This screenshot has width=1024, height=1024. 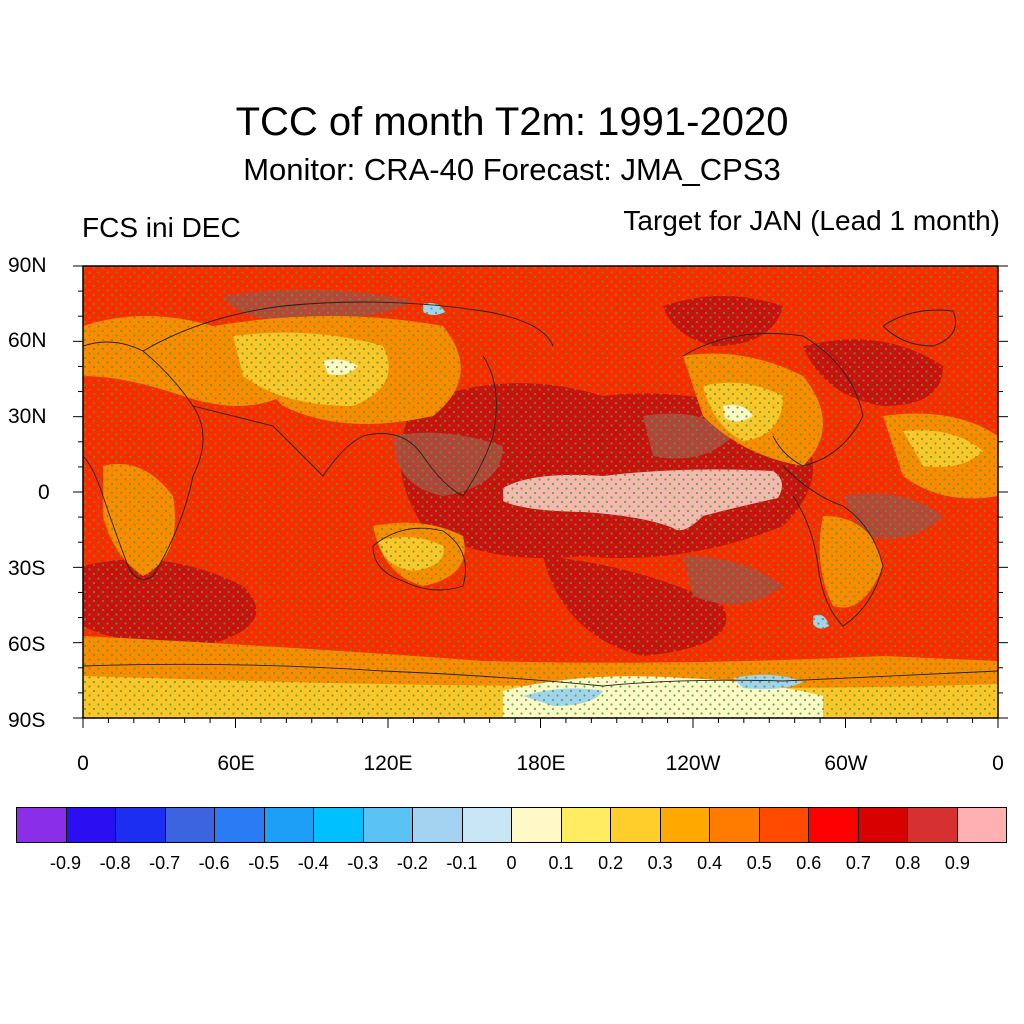 What do you see at coordinates (165, 863) in the screenshot?
I see `colorbar-label: -0.7` at bounding box center [165, 863].